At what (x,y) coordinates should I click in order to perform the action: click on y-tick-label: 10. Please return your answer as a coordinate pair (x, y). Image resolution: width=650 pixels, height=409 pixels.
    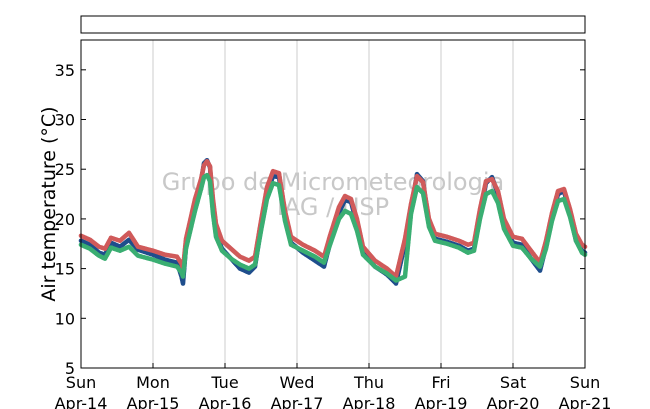
    Looking at the image, I should click on (65, 318).